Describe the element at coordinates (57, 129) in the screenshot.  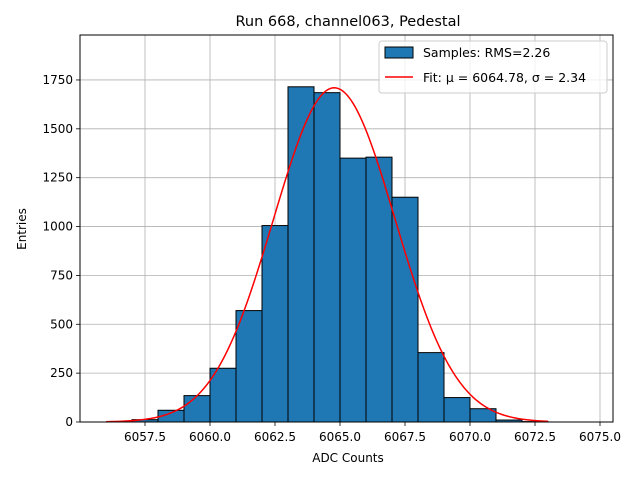
I see `y-tick-label: 1500` at that location.